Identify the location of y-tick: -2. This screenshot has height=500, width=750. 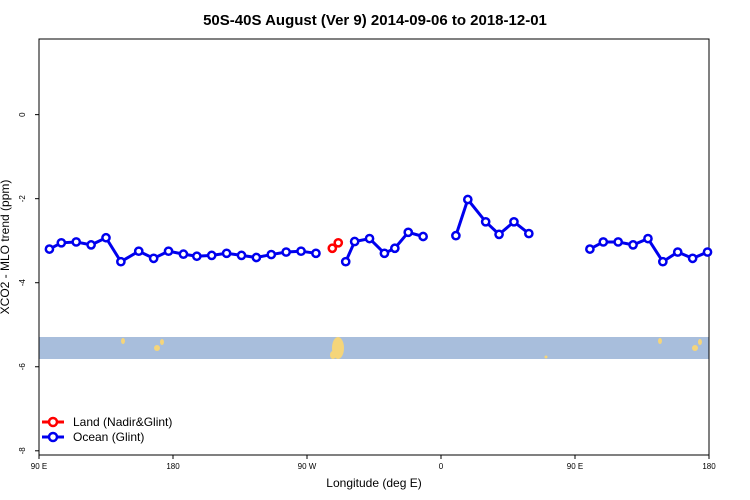
(28, 199).